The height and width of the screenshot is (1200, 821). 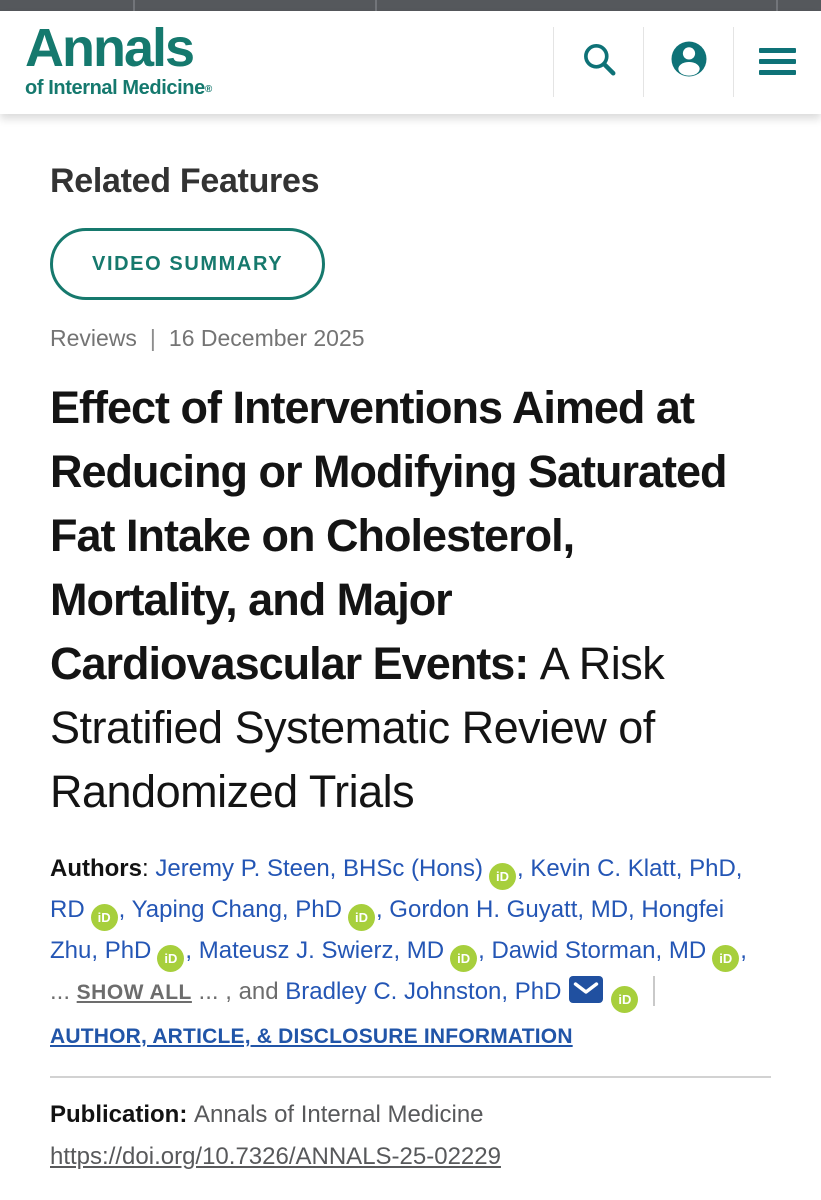 I want to click on authors-label: Authors, so click(x=96, y=868).